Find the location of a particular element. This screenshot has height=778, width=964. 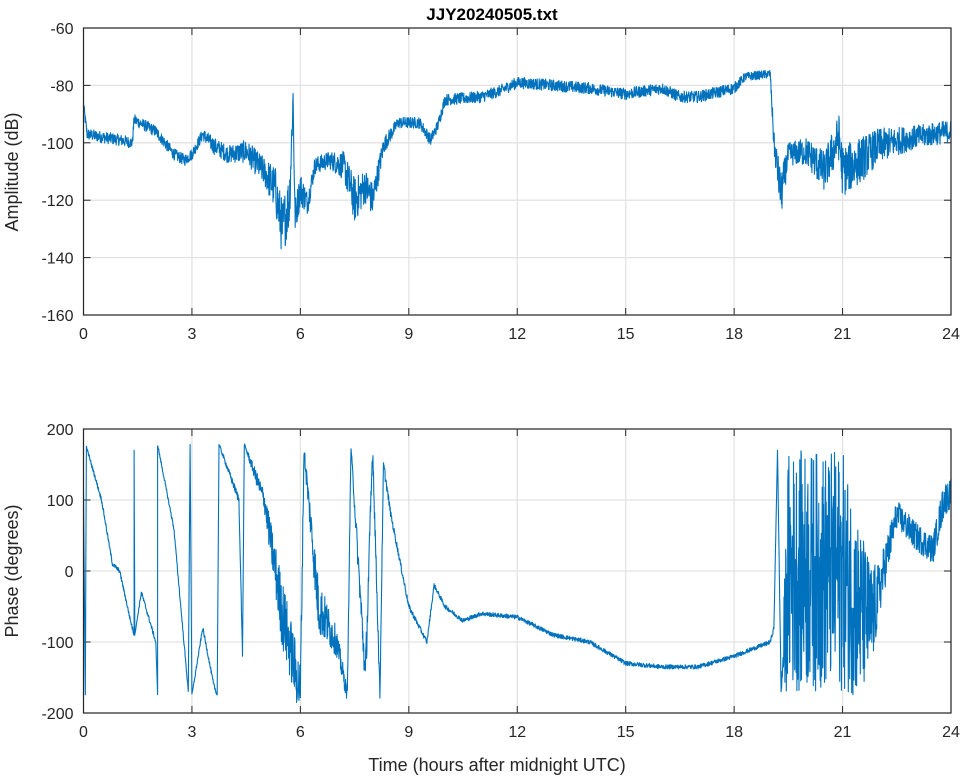

y-tick-label: -200 is located at coordinates (57, 714).